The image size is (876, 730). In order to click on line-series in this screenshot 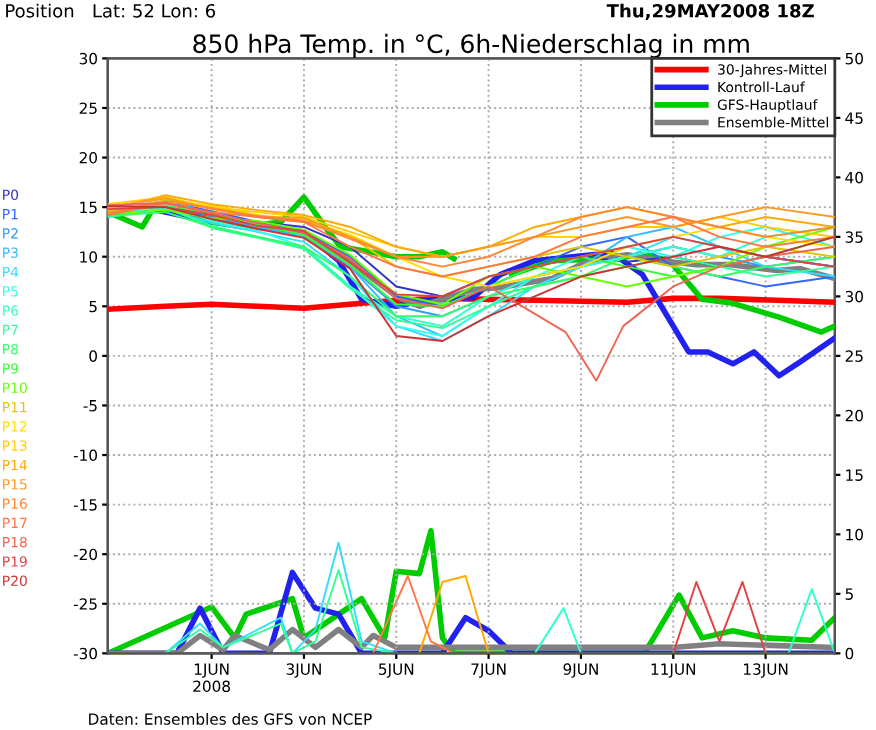, I will do `click(281, 597)`.